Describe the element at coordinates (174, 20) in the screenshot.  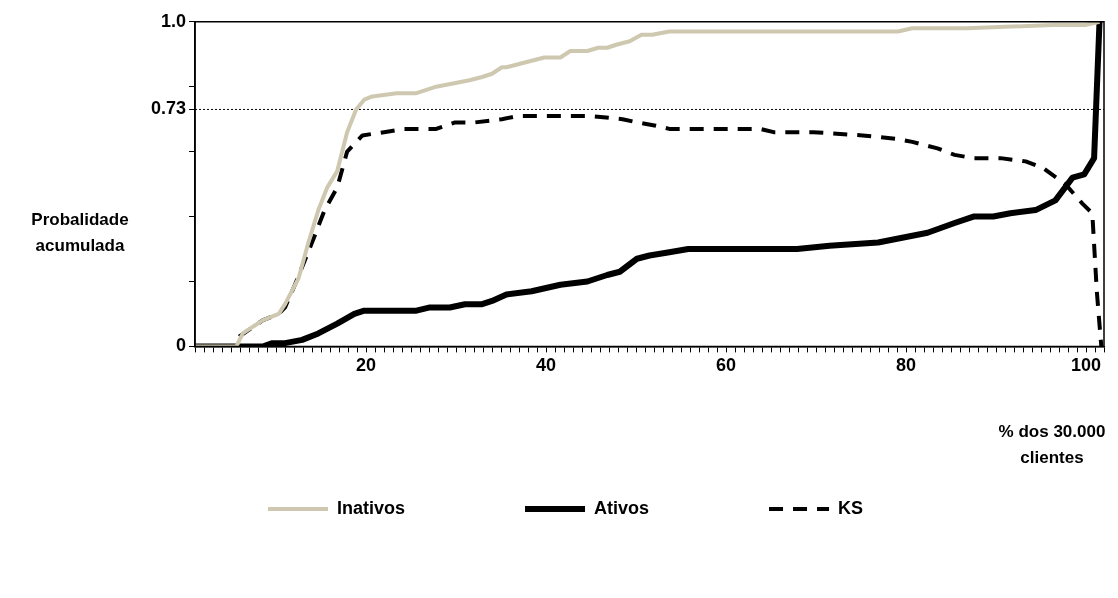
I see `y-tick-label: 1.0` at that location.